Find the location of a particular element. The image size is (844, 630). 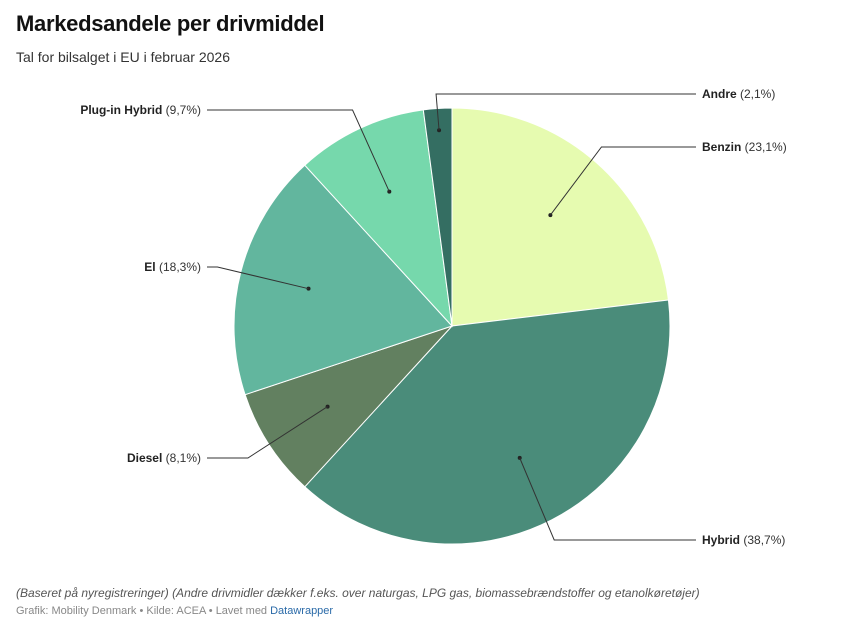

slice-label-el: El (18,3%) is located at coordinates (172, 267).